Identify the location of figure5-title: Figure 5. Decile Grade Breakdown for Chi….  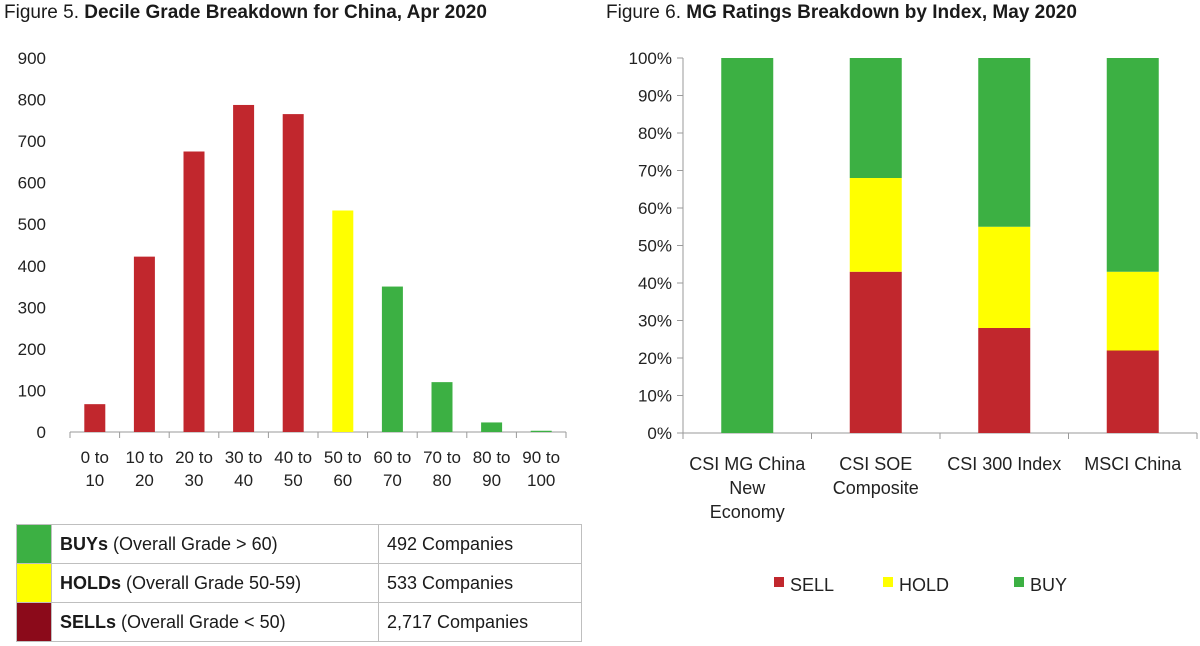
(245, 13).